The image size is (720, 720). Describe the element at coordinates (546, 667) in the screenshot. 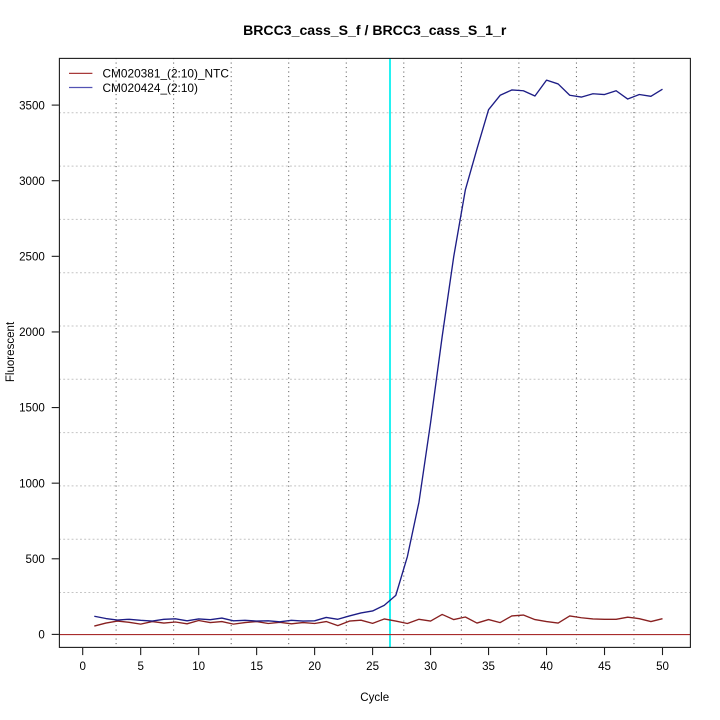

I see `svg-text: 40` at that location.